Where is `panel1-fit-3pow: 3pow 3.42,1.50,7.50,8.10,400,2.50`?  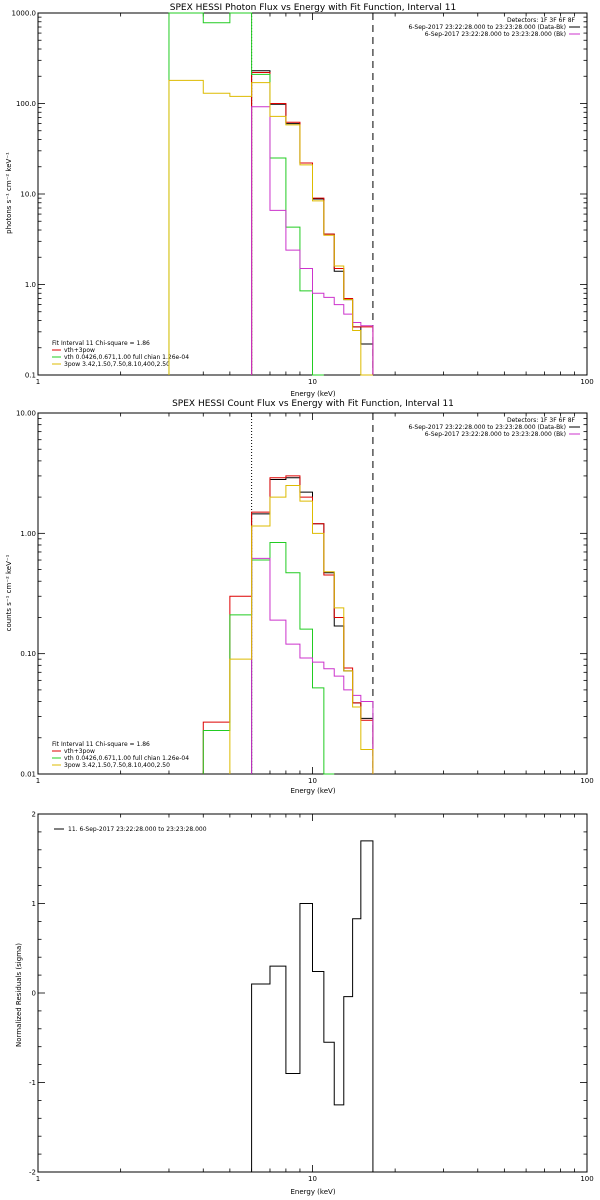 panel1-fit-3pow: 3pow 3.42,1.50,7.50,8.10,400,2.50 is located at coordinates (117, 364).